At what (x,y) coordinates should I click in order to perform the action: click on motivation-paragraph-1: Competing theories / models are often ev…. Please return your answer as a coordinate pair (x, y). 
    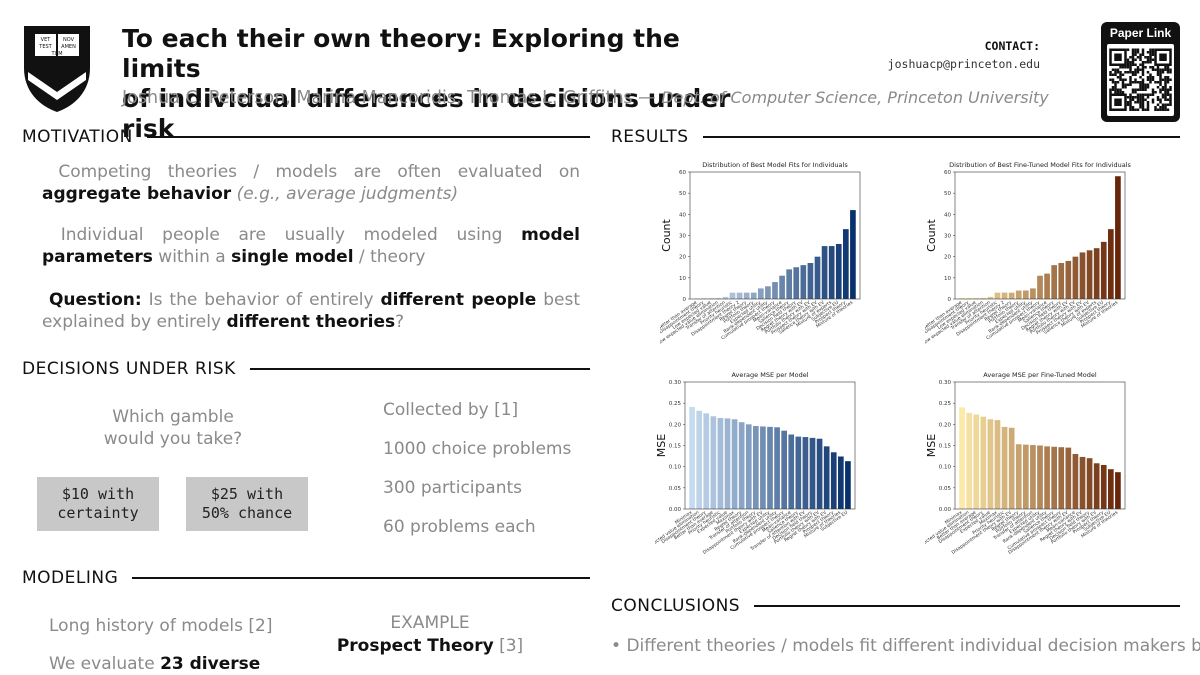
    Looking at the image, I should click on (311, 183).